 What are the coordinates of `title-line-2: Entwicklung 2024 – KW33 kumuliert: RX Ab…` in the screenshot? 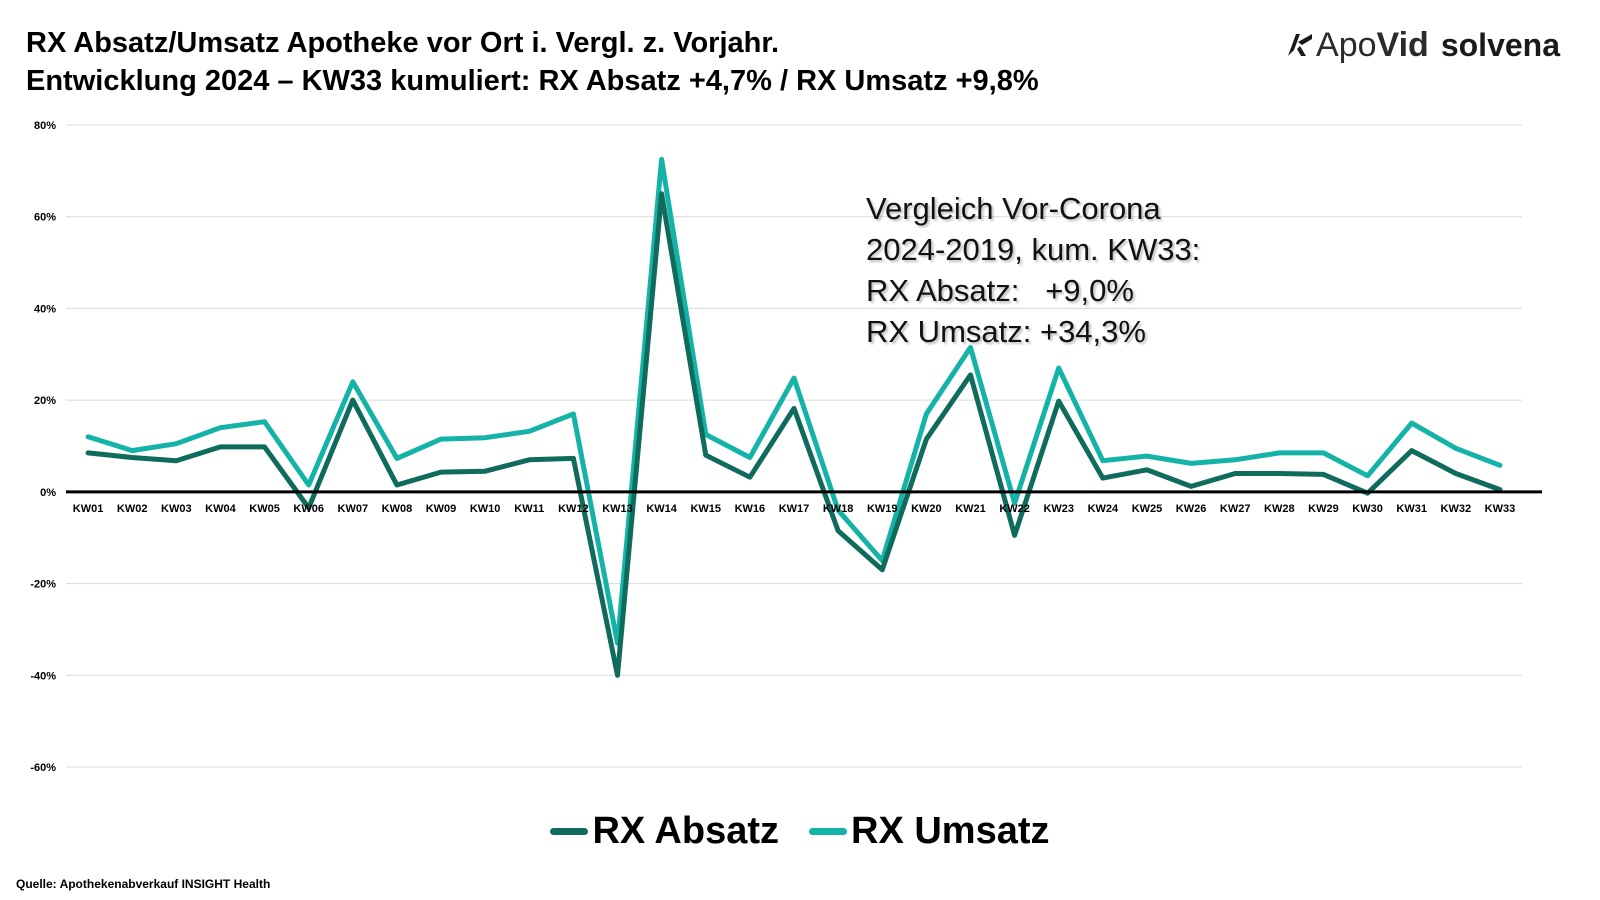 It's located at (532, 81).